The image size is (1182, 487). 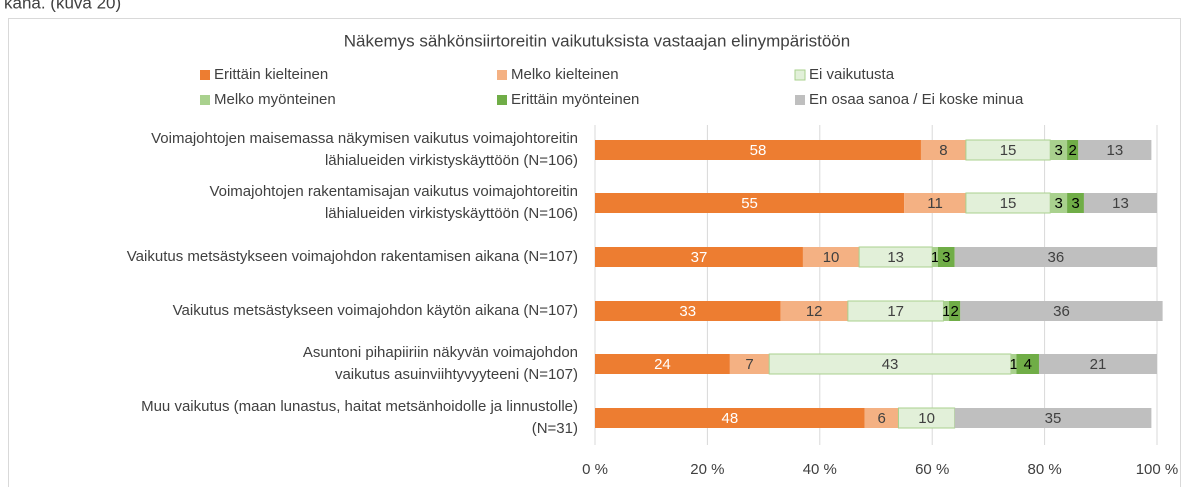 I want to click on data-label: 37, so click(x=699, y=257).